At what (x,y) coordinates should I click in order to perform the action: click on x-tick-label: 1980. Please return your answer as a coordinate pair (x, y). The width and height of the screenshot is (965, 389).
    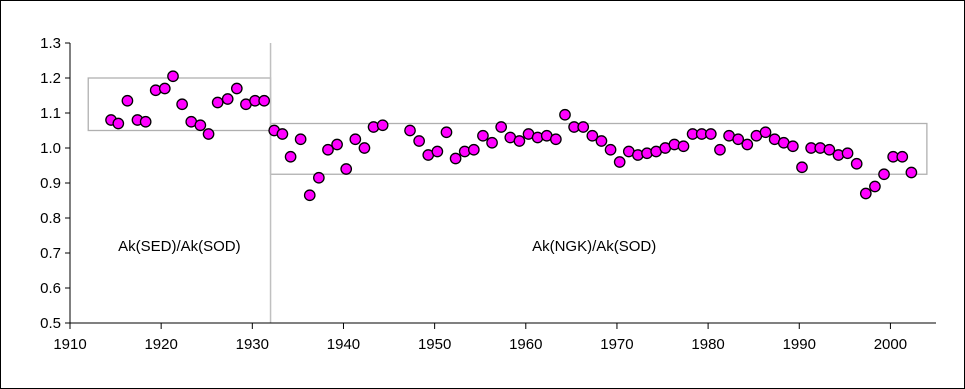
    Looking at the image, I should click on (707, 344).